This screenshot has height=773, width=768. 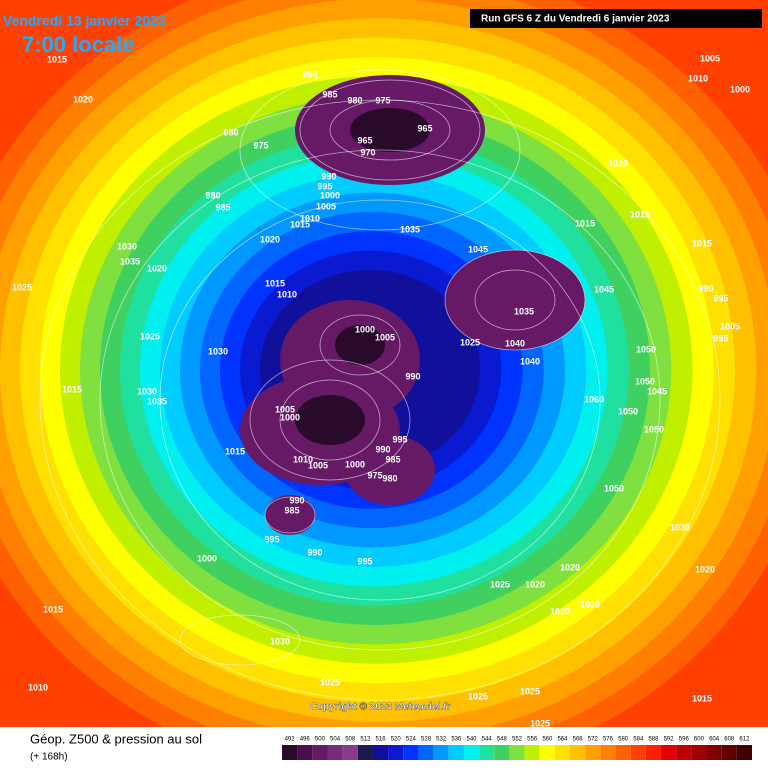 What do you see at coordinates (578, 740) in the screenshot?
I see `scale-label: 568` at bounding box center [578, 740].